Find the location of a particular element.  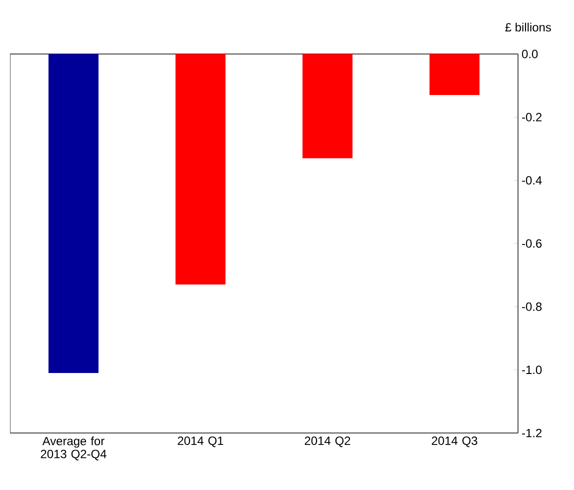

x-tick-label: 2014 Q2 is located at coordinates (327, 442).